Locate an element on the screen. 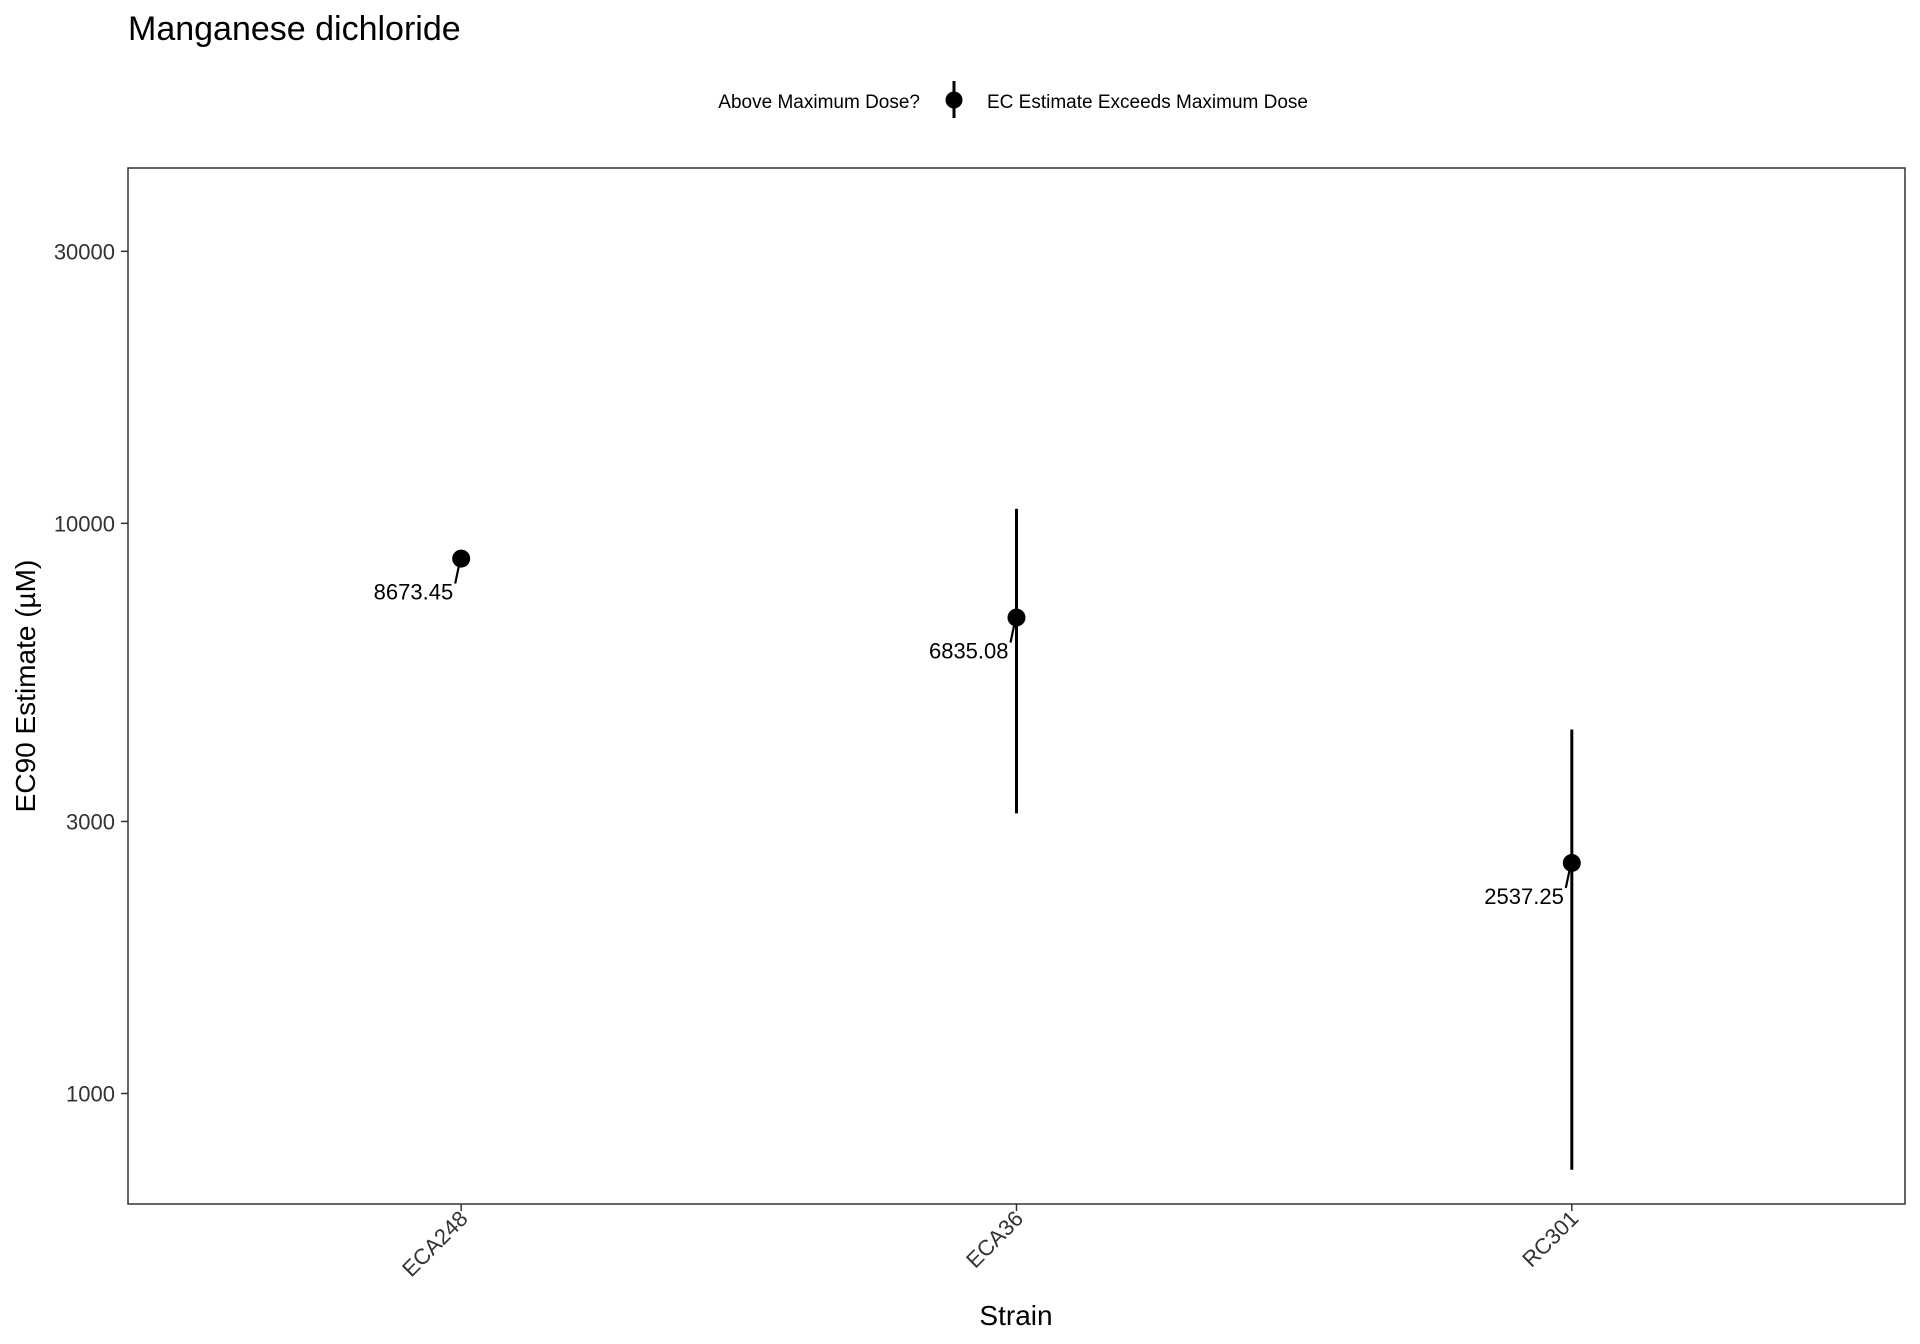  y-axis-title: EC90 Estimate (µM) is located at coordinates (25, 686).